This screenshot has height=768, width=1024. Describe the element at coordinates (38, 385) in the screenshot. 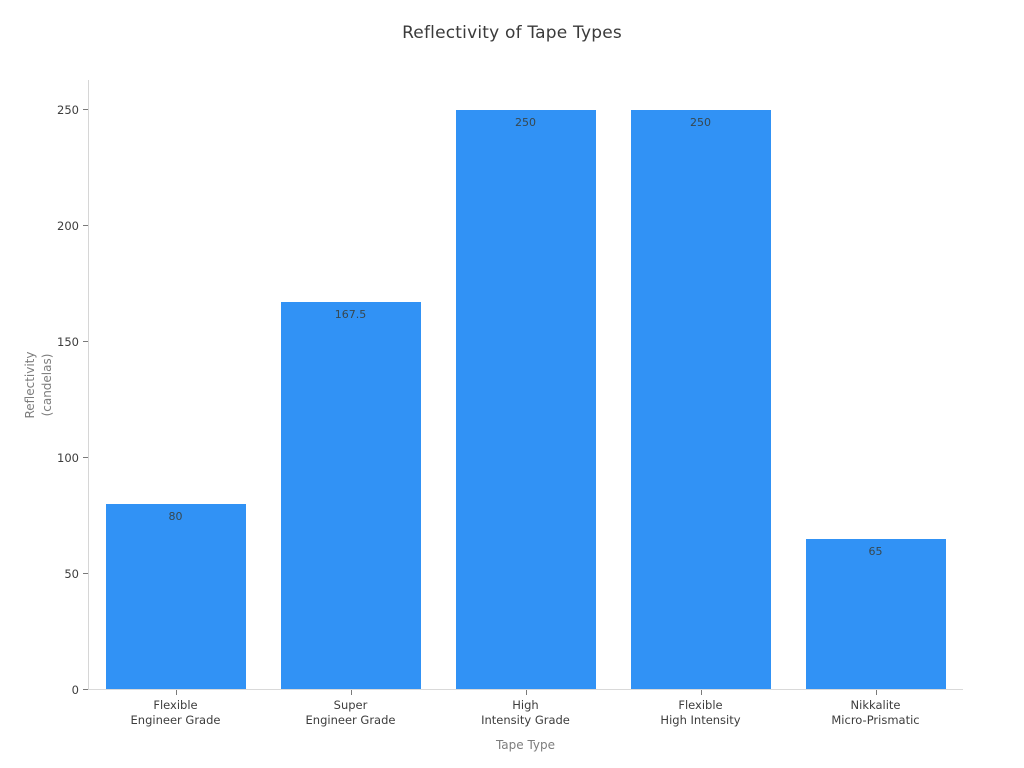

I see `y-axis-title: Reflectivity (candelas)` at that location.